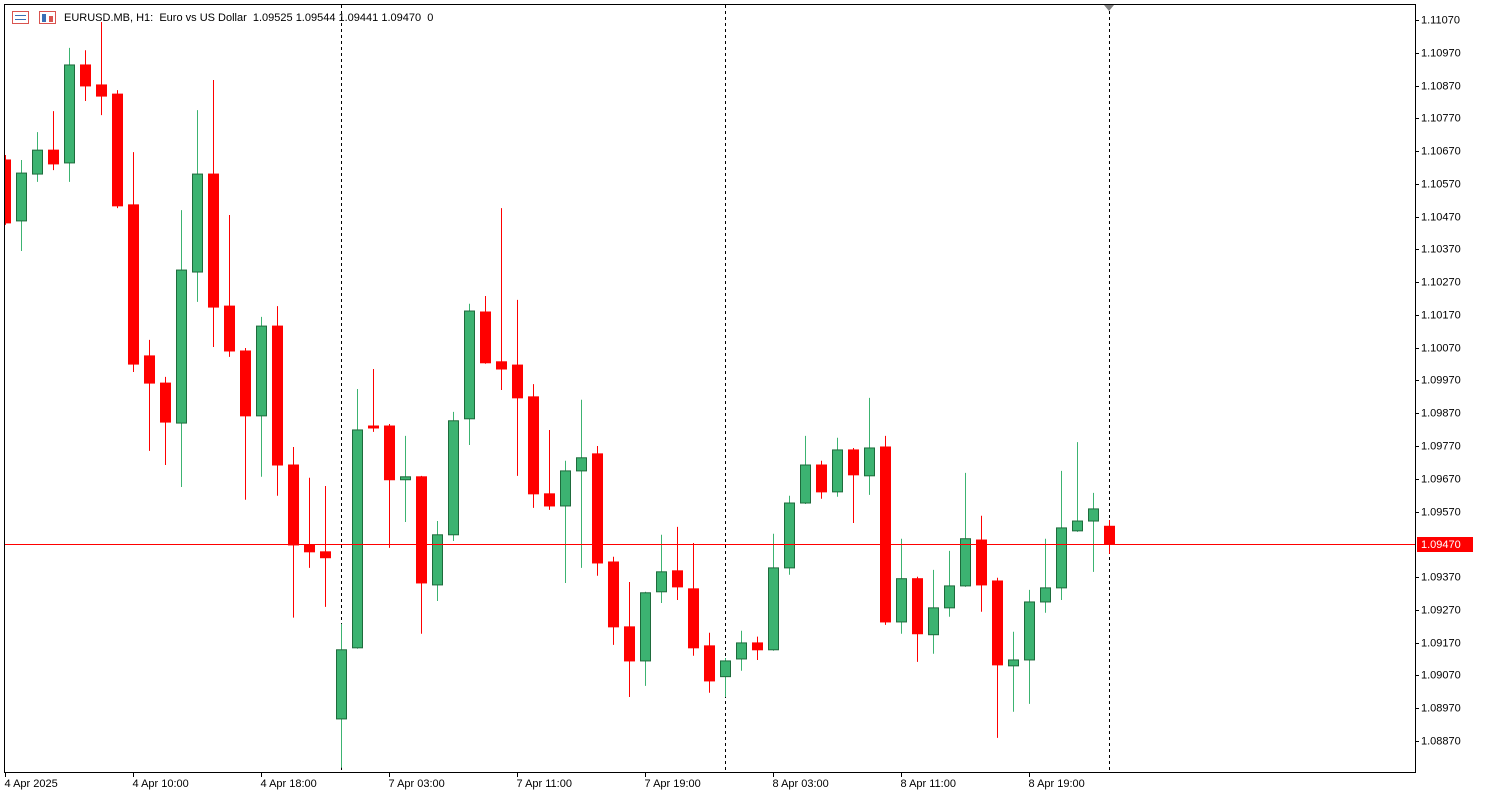 The image size is (1487, 796). I want to click on y-tick-label: 1.10570, so click(1441, 184).